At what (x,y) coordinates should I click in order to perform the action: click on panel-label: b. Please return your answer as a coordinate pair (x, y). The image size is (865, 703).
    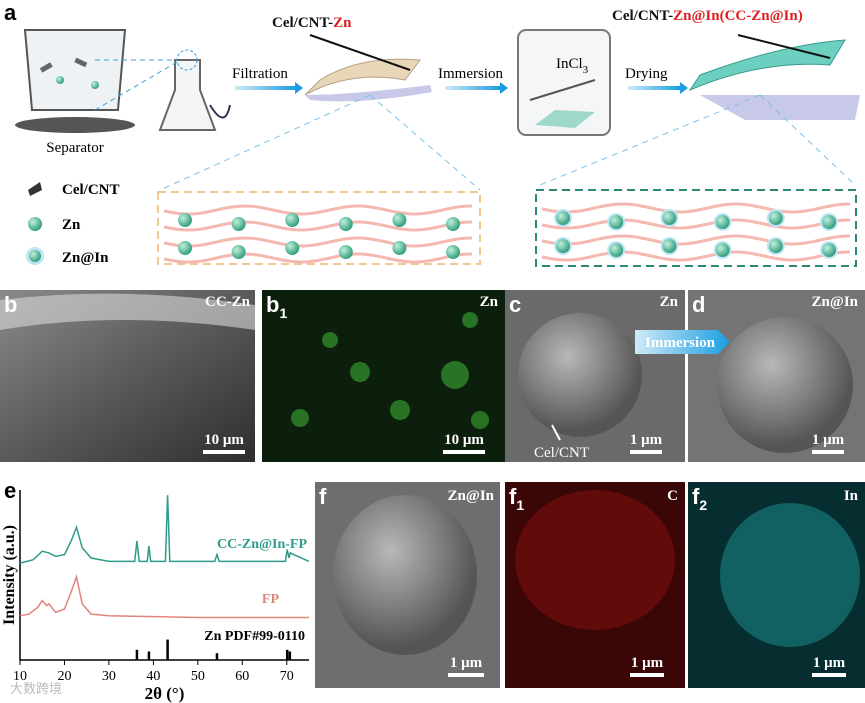
    Looking at the image, I should click on (10, 304).